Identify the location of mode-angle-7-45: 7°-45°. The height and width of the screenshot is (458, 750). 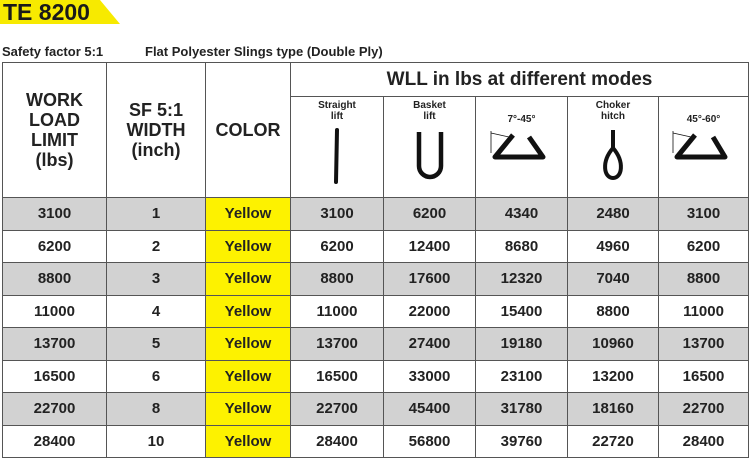
(521, 147).